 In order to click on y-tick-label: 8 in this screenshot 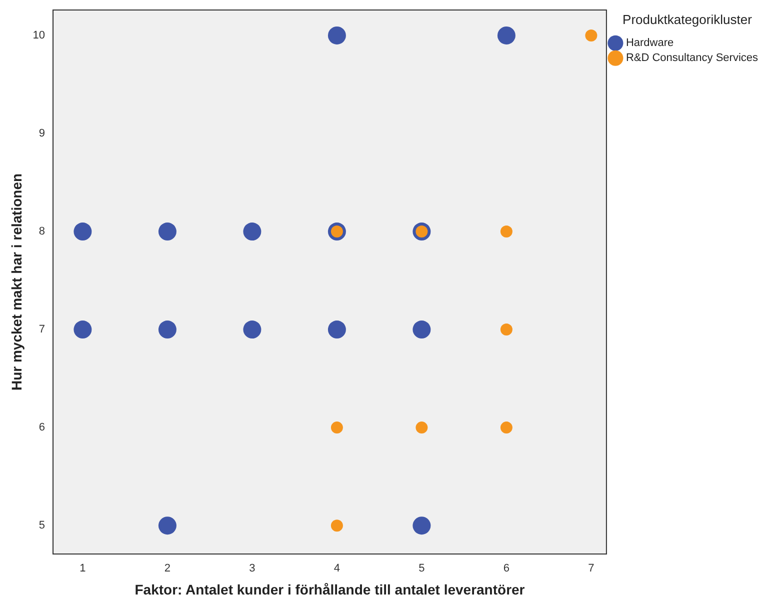, I will do `click(42, 232)`.